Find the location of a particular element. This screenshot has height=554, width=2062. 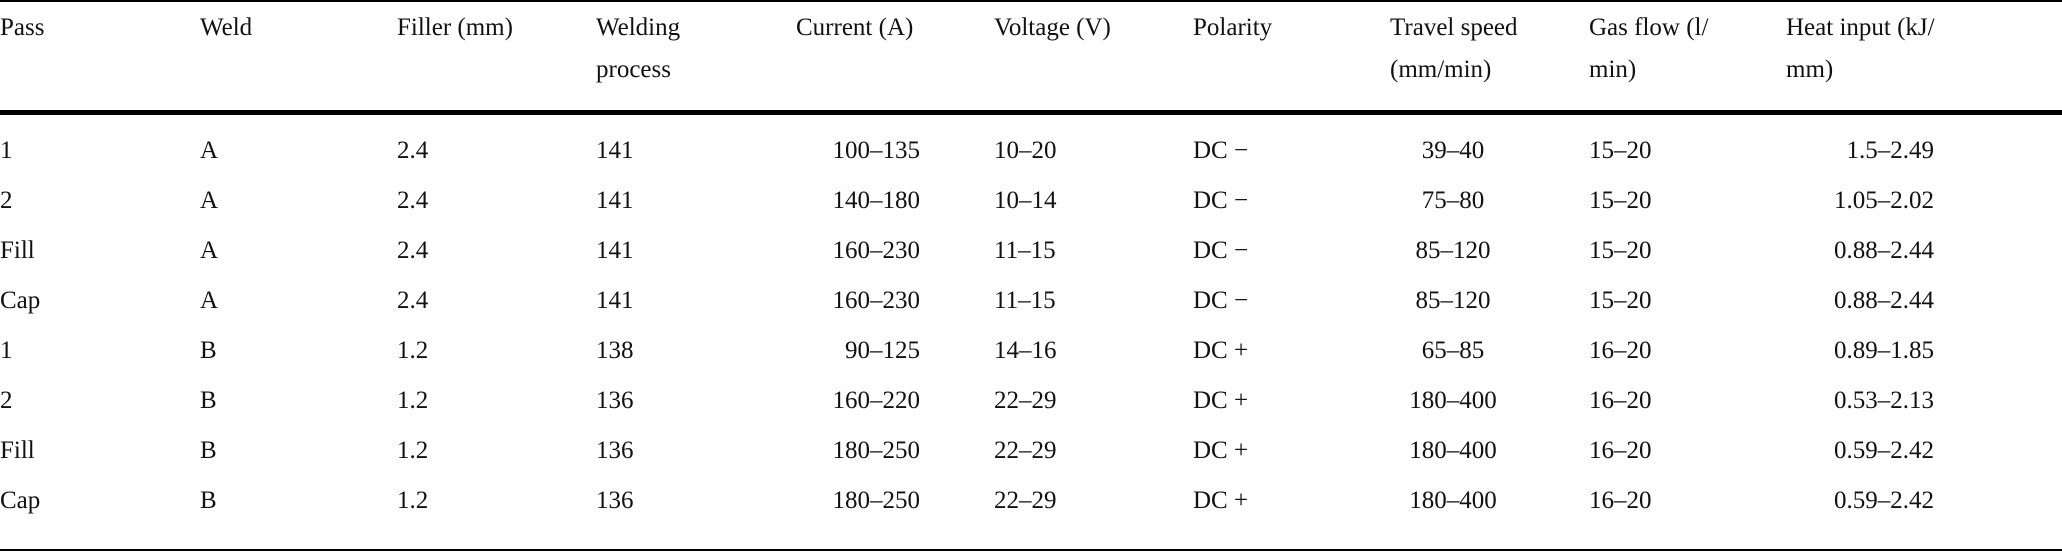

table-cell: 1.05–2.02 is located at coordinates (1884, 200).